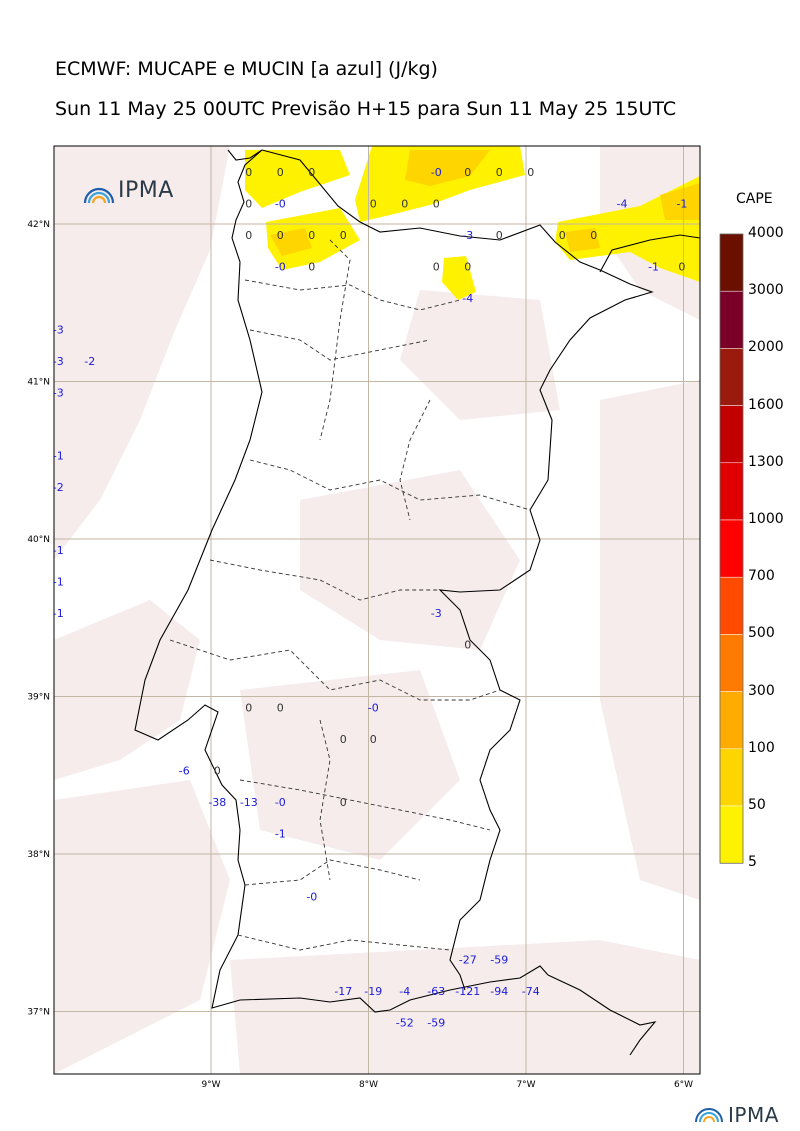  Describe the element at coordinates (766, 461) in the screenshot. I see `colorbar-level-label: 1300` at that location.